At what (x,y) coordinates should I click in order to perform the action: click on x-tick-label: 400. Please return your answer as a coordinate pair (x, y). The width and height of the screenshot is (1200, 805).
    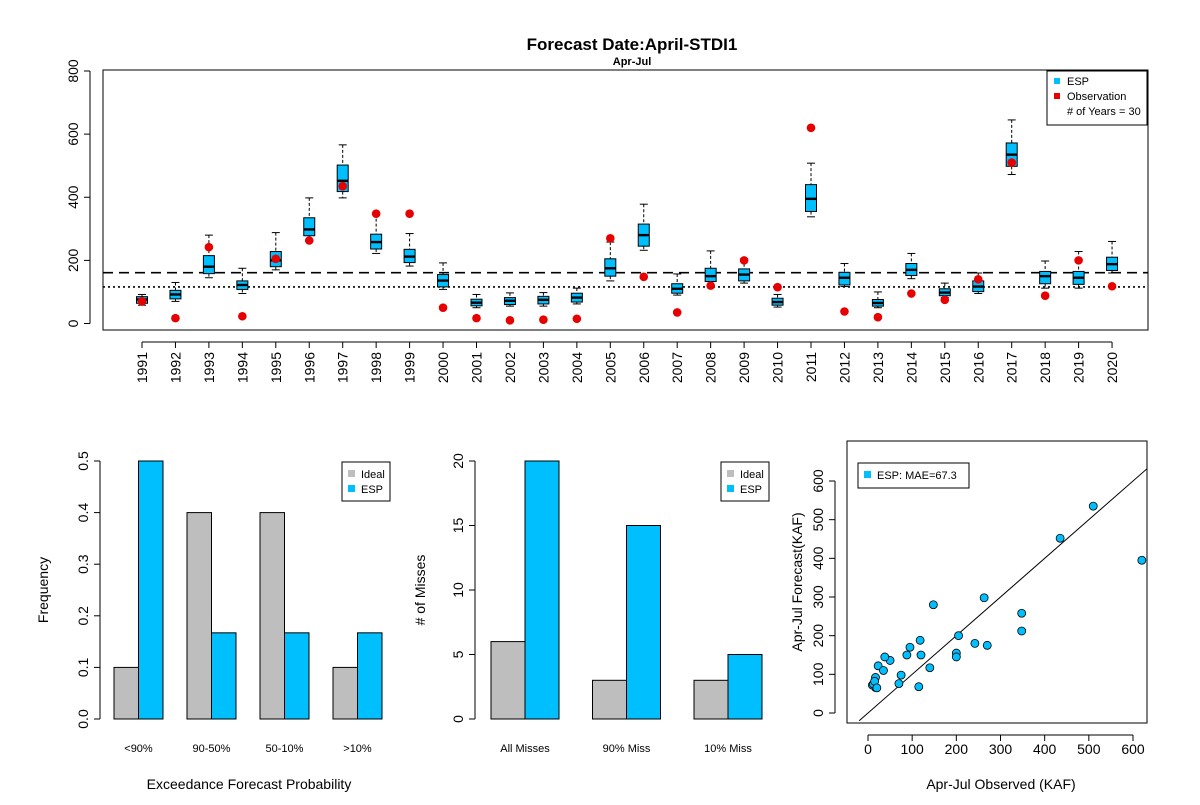
    Looking at the image, I should click on (1045, 749).